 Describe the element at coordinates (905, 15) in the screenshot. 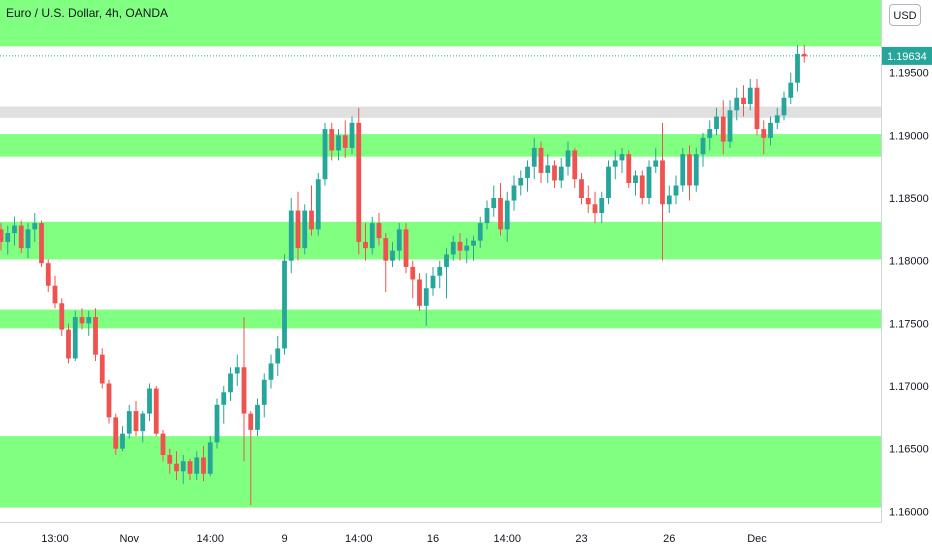

I see `currency-button: USD` at that location.